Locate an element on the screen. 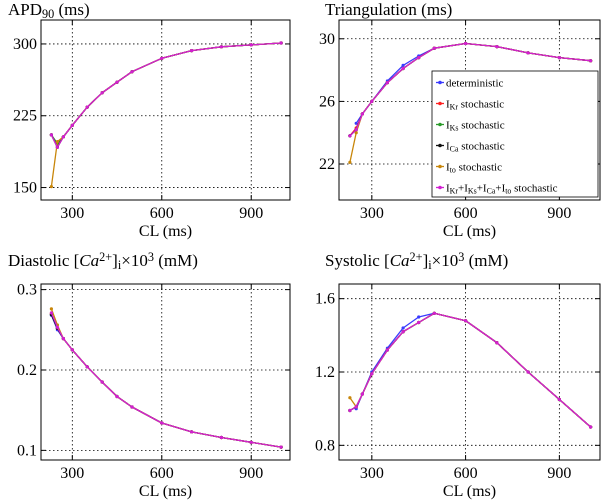  legend-entry: ICa stochastic is located at coordinates (475, 147).